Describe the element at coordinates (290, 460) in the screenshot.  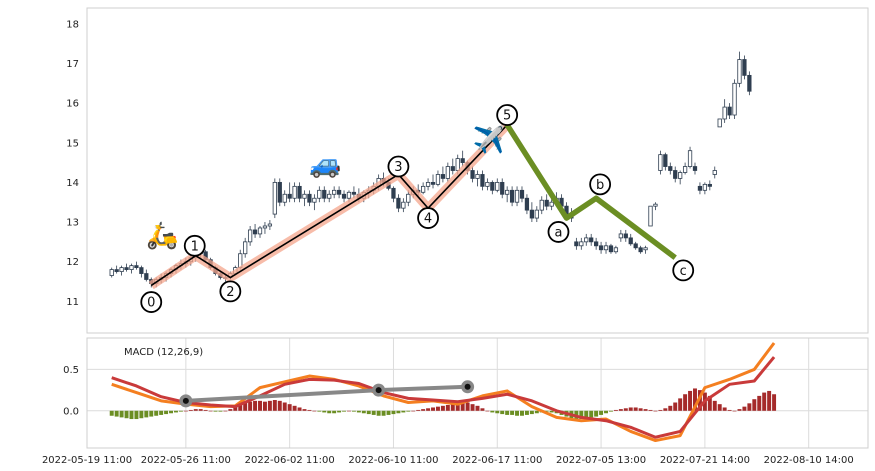
I see `x-tick-label: 2022-06-02 11:00` at that location.